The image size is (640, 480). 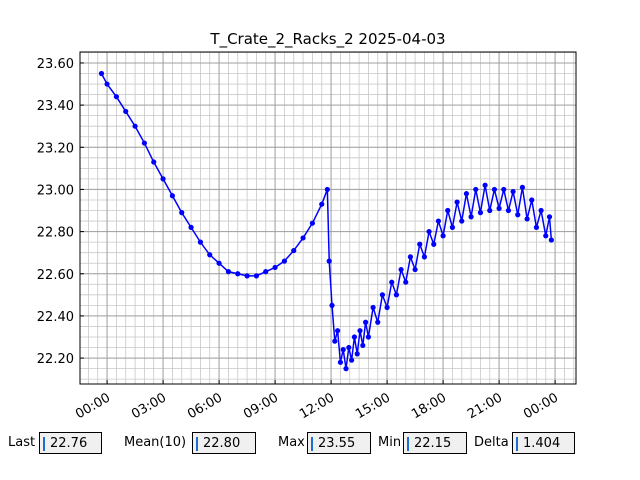 I want to click on x-tick-label: 12:00, so click(x=317, y=406).